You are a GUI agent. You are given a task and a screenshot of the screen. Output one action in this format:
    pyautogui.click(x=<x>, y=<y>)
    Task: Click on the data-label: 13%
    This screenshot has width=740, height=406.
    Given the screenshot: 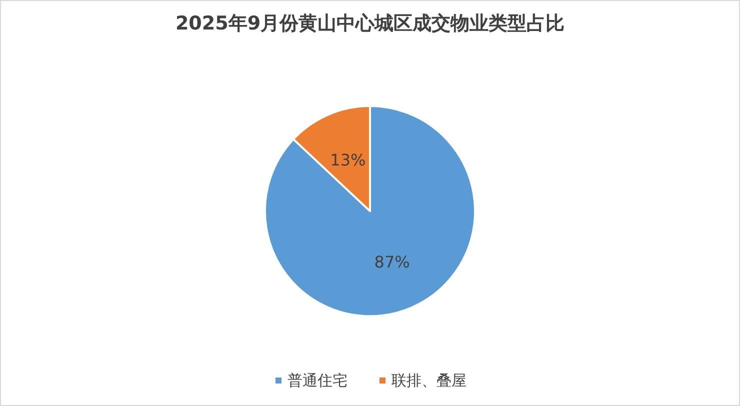 What is the action you would take?
    pyautogui.click(x=348, y=160)
    